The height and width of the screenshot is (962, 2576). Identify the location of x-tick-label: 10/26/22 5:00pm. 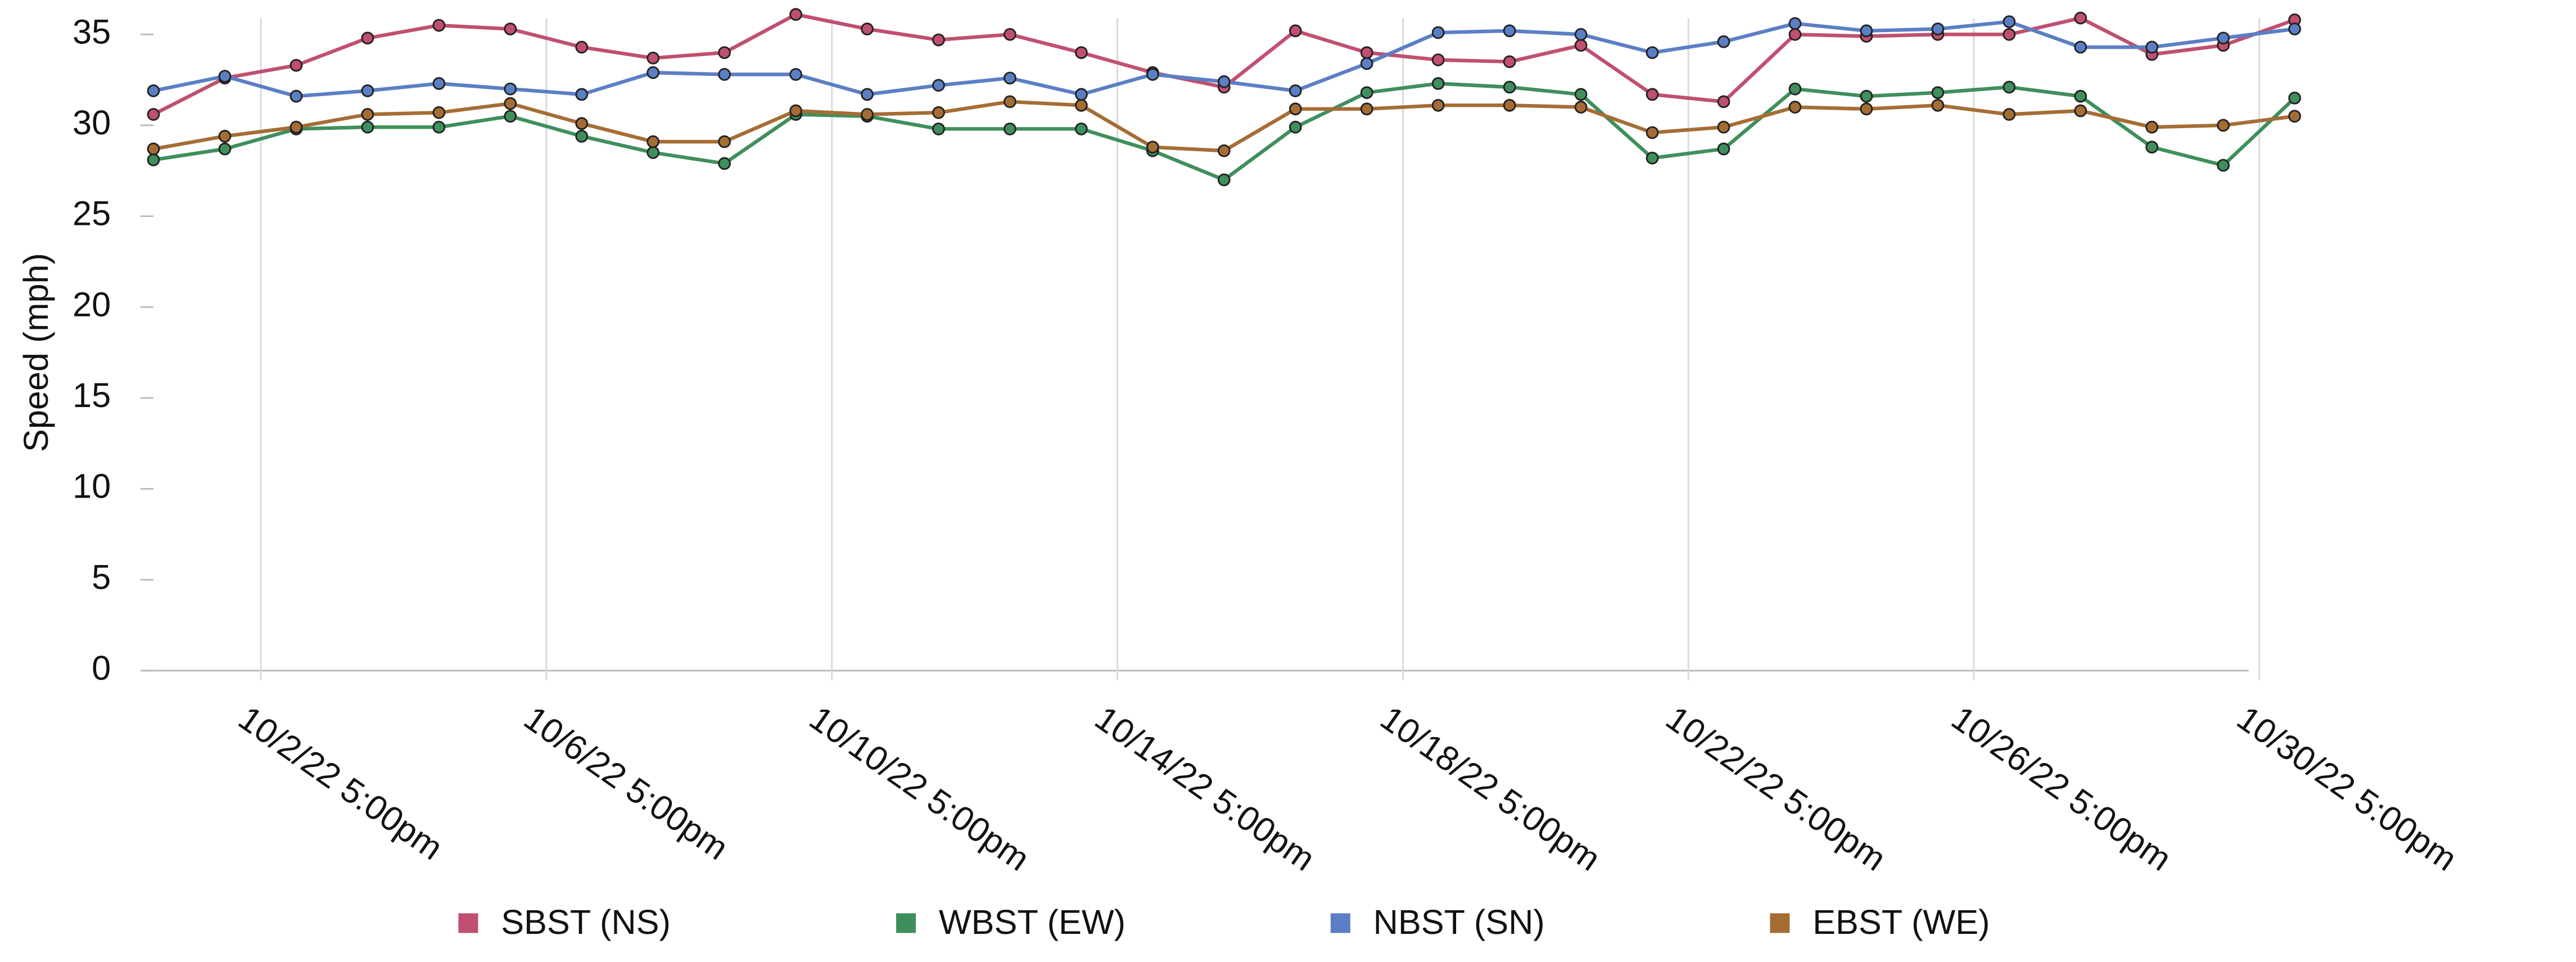
(2062, 788).